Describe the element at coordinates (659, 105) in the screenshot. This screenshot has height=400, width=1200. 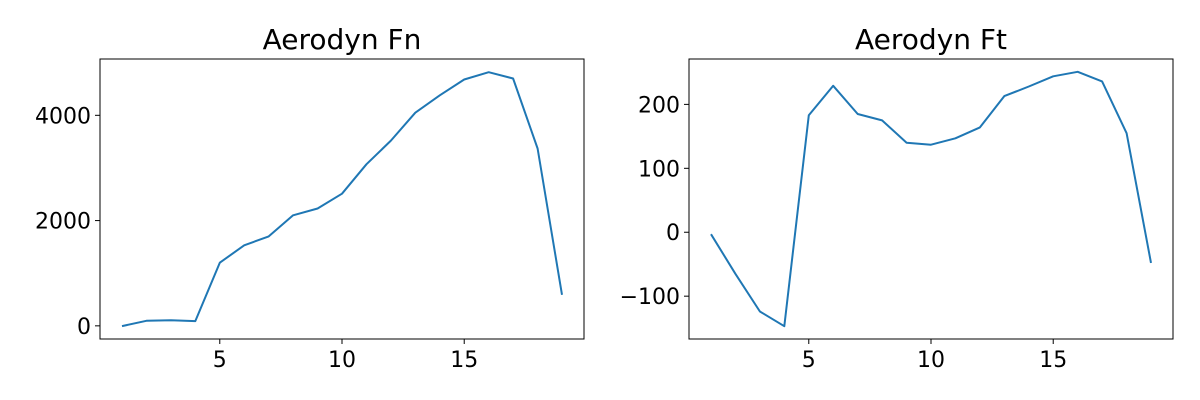
I see `y-tick-label: 200` at that location.